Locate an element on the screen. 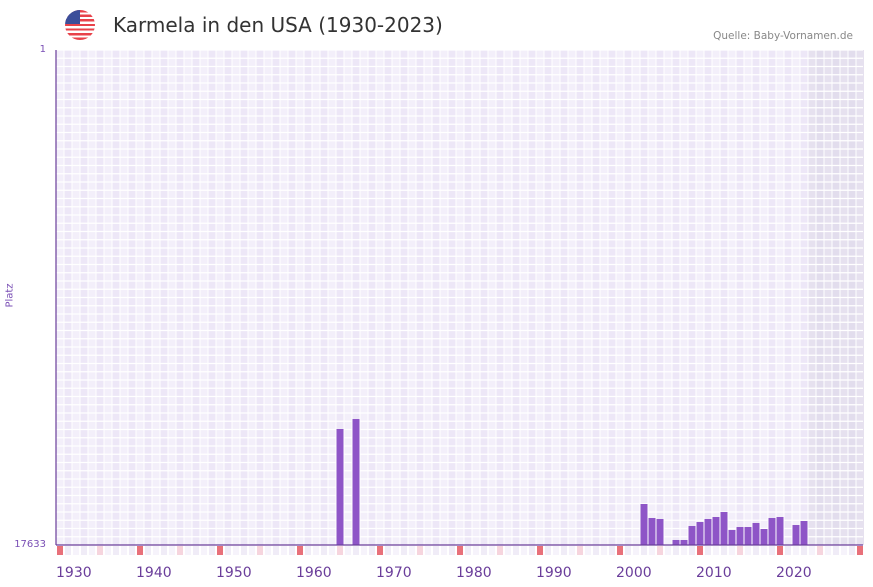  bar-2017 is located at coordinates (756, 533).